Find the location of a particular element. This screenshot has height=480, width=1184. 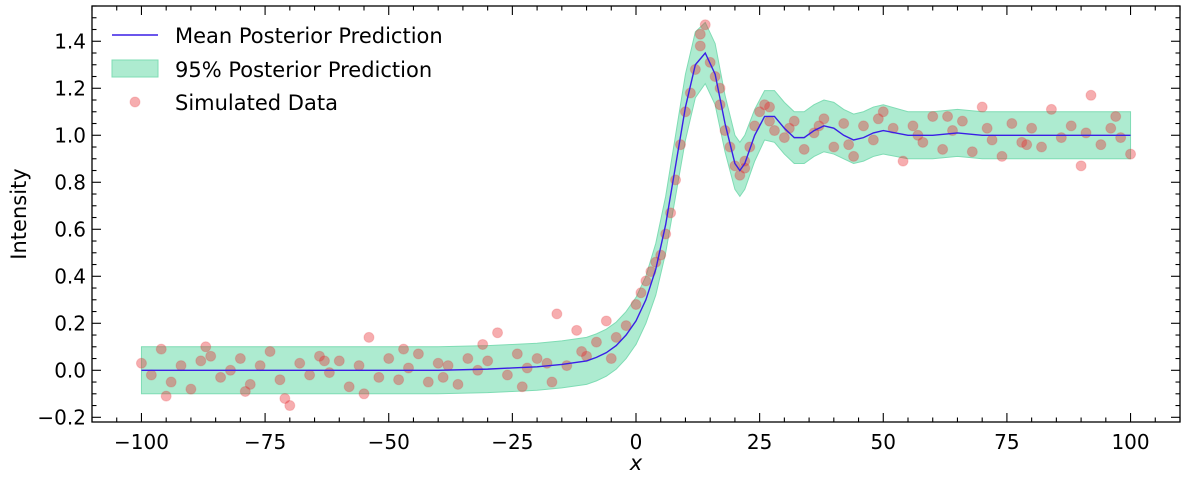

x-tick-label: 75 is located at coordinates (1006, 442).